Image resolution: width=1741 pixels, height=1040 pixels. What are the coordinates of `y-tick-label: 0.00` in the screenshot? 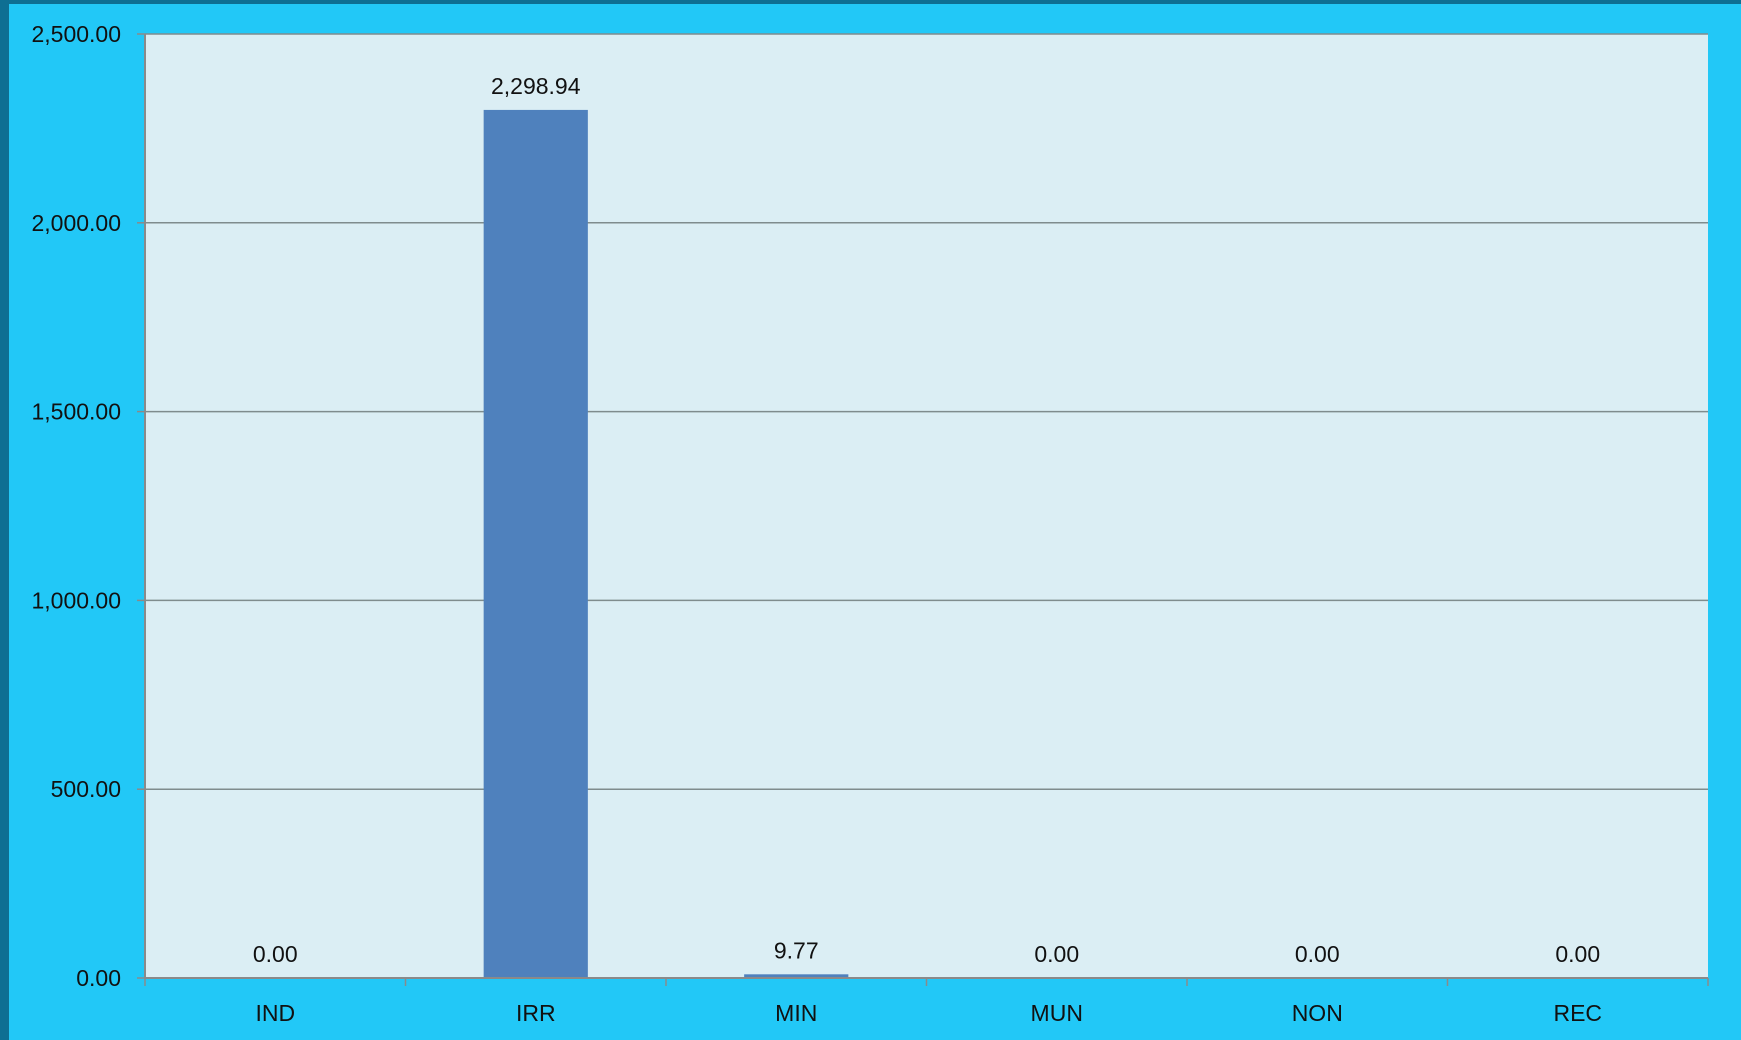 It's located at (98, 978).